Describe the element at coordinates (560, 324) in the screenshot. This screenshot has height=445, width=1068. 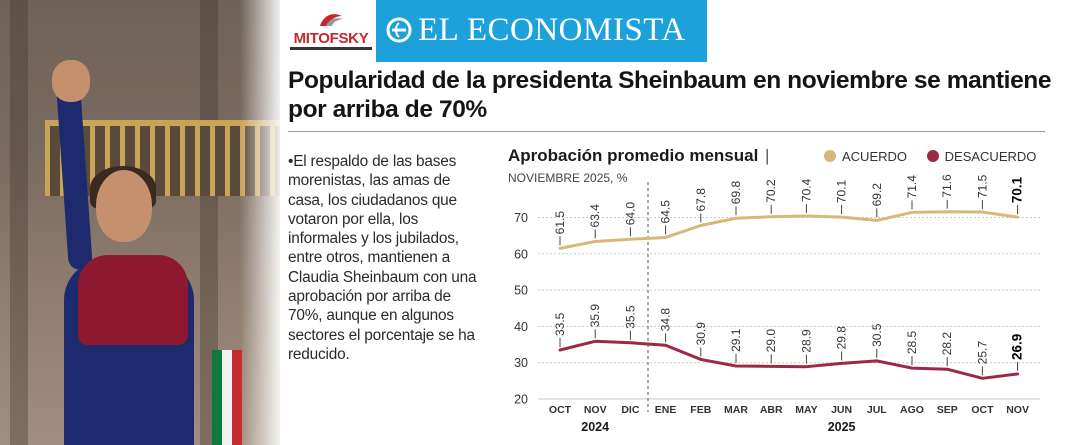
I see `data-label-desacuerdo: 33.5` at that location.